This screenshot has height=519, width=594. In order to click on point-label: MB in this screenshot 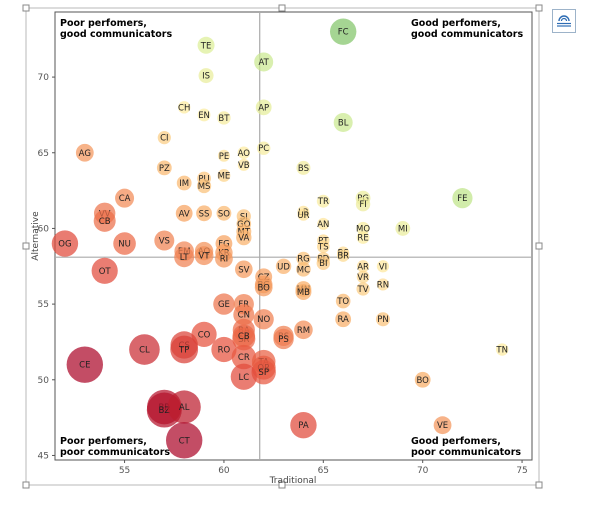, I will do `click(303, 293)`.